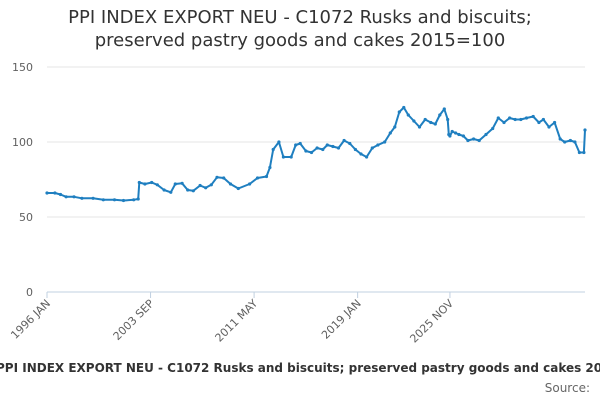 The image size is (600, 400). Describe the element at coordinates (29, 292) in the screenshot. I see `y-tick-label: 0` at that location.